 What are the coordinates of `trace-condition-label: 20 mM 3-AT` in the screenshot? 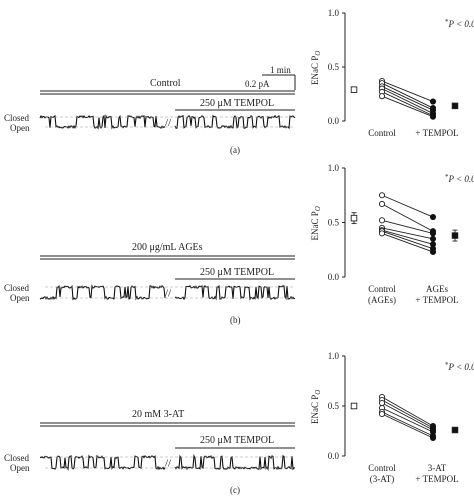 It's located at (158, 414).